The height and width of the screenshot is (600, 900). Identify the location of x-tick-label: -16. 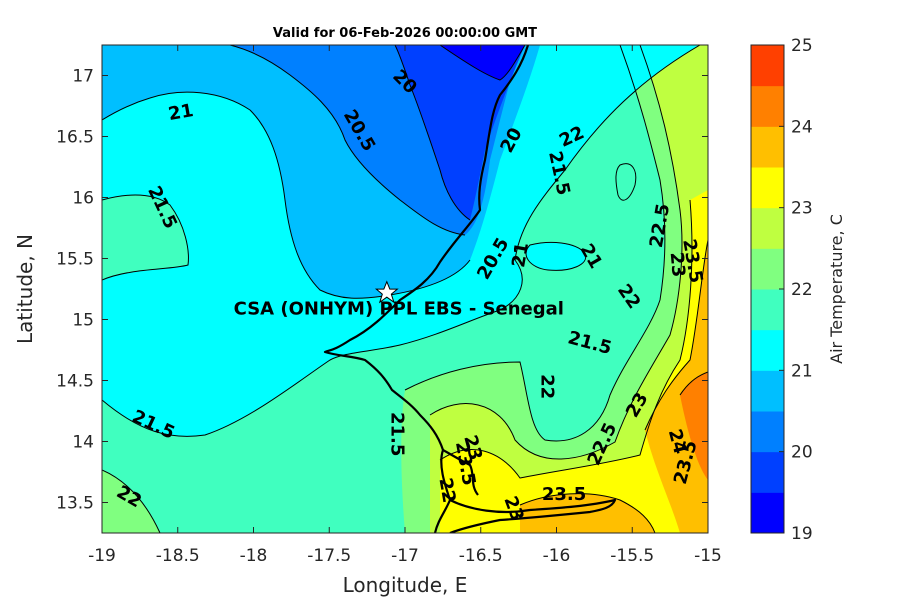
(557, 556).